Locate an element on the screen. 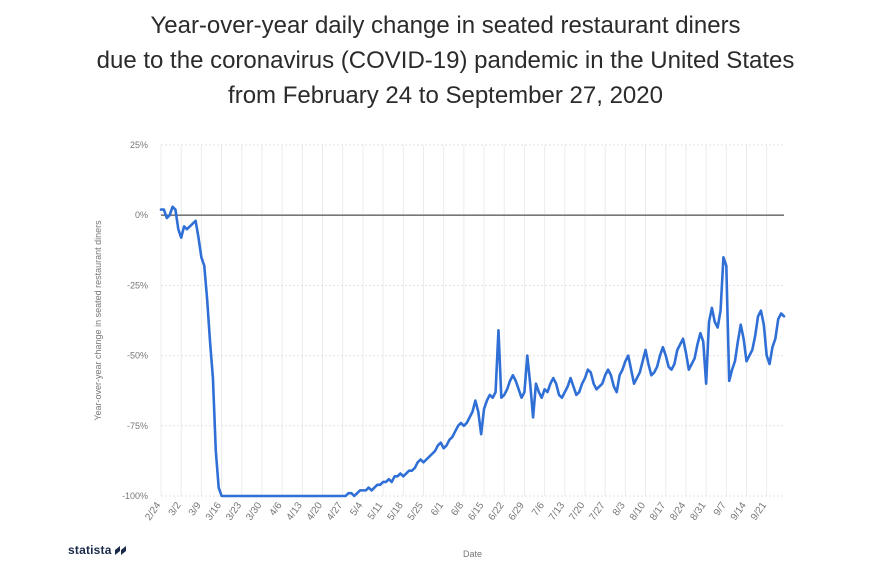 This screenshot has width=891, height=573. x-tick-label: 3/30 is located at coordinates (254, 511).